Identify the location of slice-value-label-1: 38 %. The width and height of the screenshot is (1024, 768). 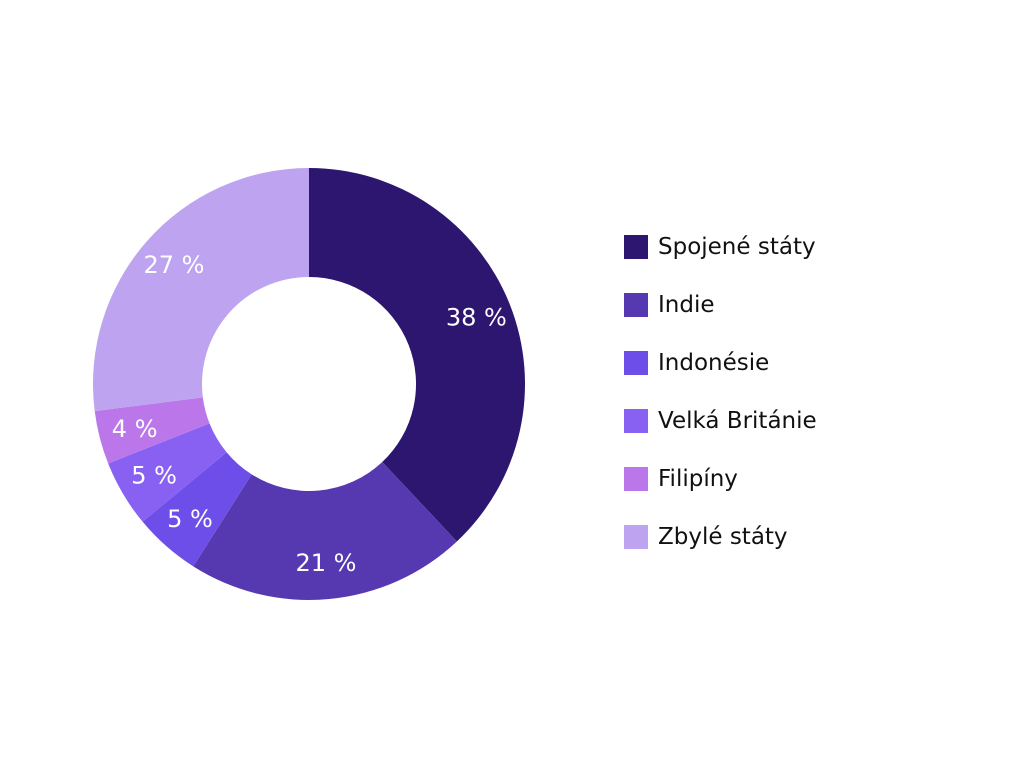
(476, 318).